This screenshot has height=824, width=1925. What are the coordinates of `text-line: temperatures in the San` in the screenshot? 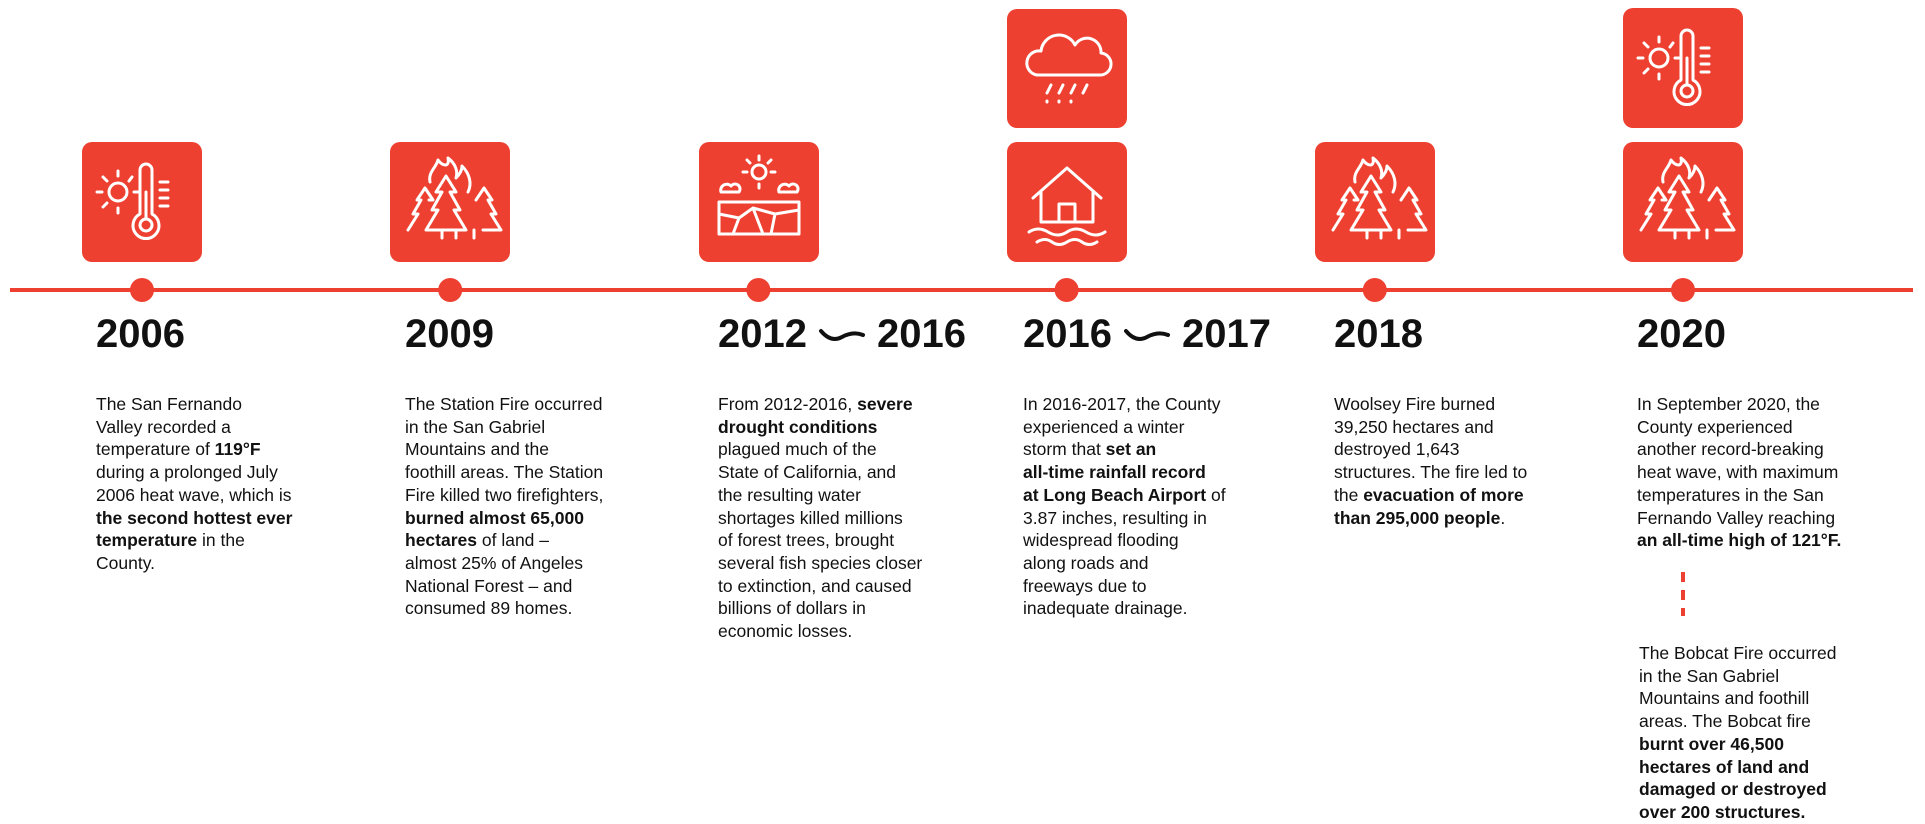 It's located at (1739, 495).